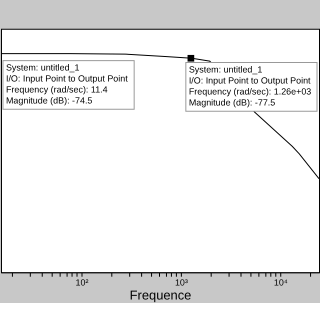 Image resolution: width=320 pixels, height=320 pixels. Describe the element at coordinates (161, 295) in the screenshot. I see `x-axis-title: Frequence` at that location.